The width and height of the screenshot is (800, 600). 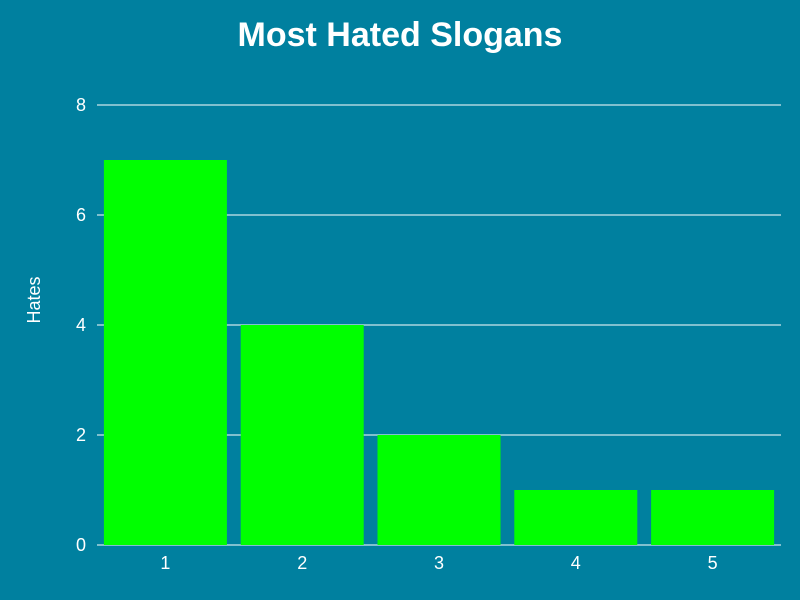 I want to click on x-tick-labels: 1 2 3 4 5, so click(x=438, y=563).